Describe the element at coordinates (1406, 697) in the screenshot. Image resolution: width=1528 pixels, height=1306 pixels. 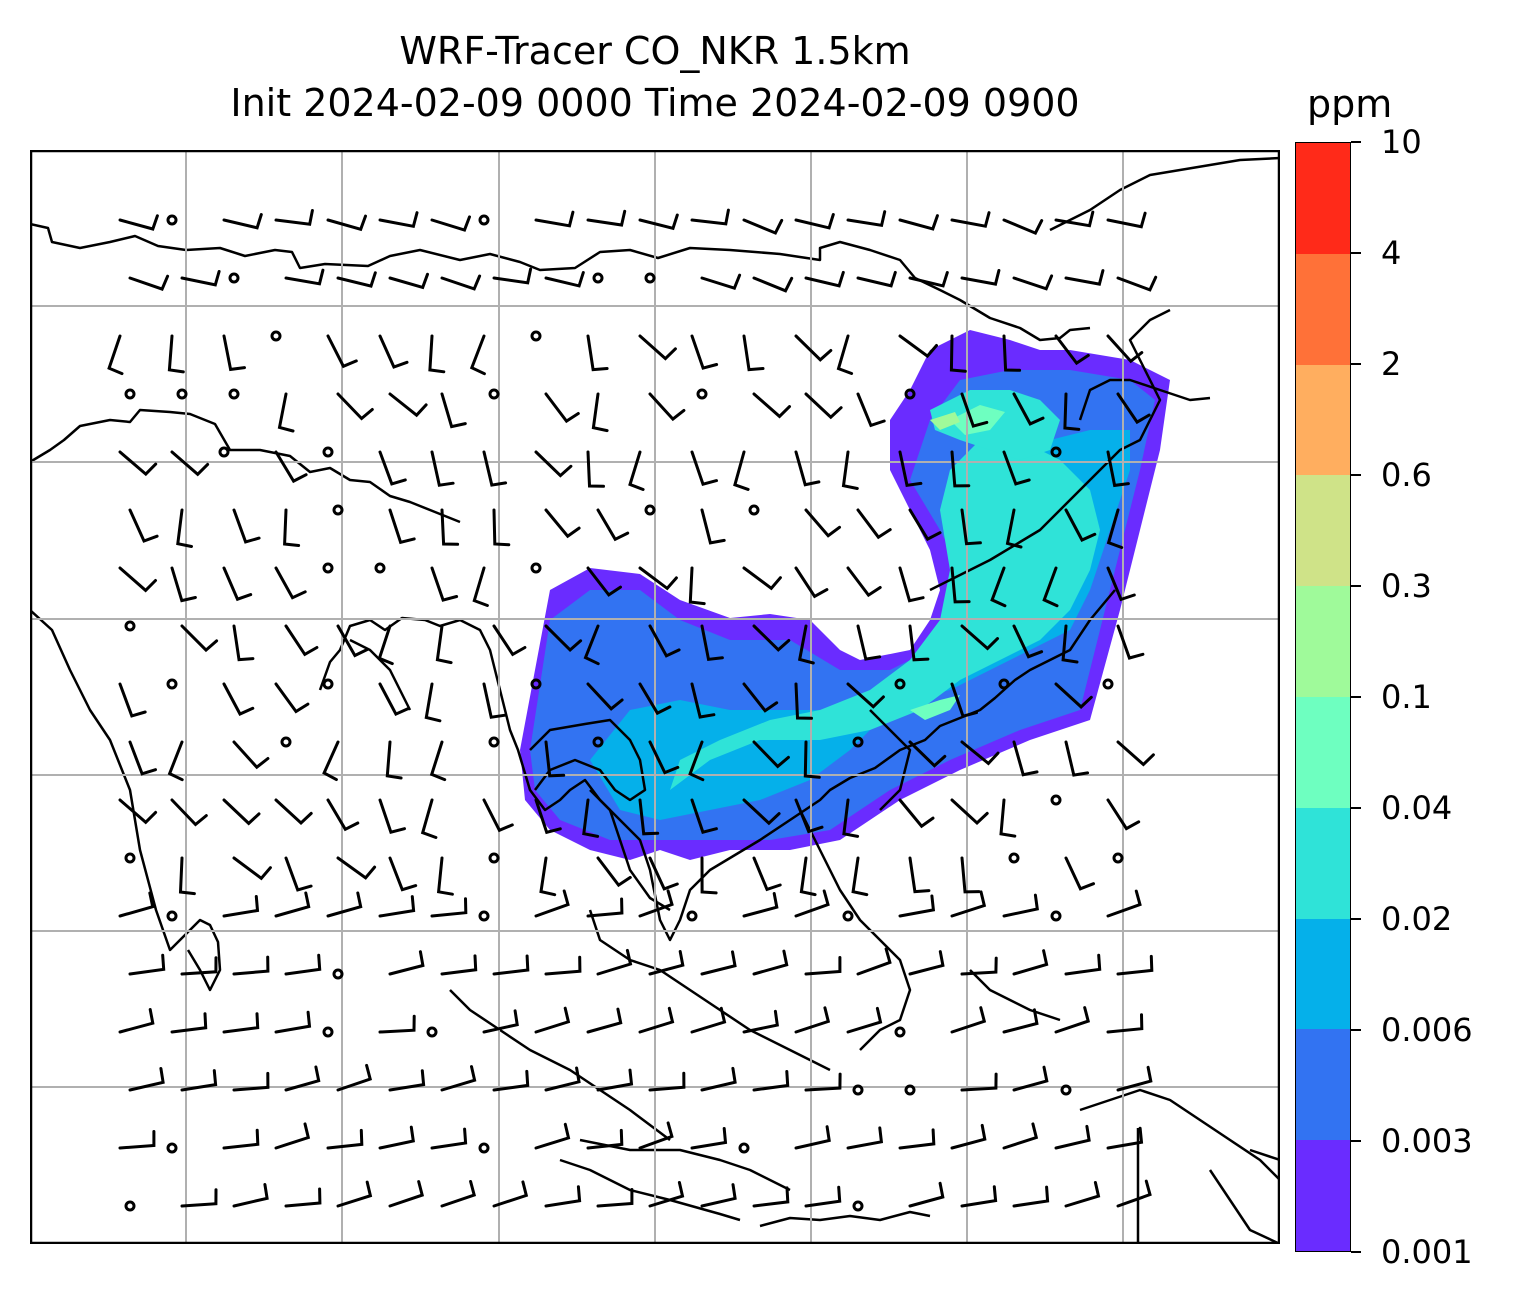
I see `colorbar-tick-label: 0.1` at that location.